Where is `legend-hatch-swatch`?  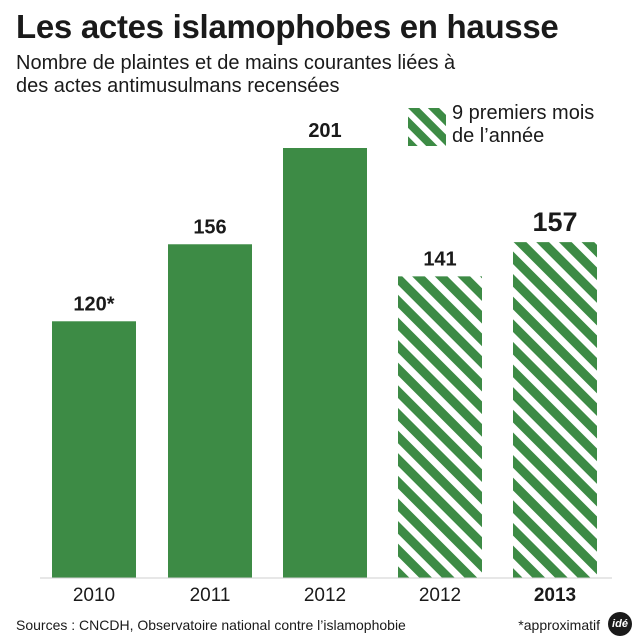
legend-hatch-swatch is located at coordinates (427, 127).